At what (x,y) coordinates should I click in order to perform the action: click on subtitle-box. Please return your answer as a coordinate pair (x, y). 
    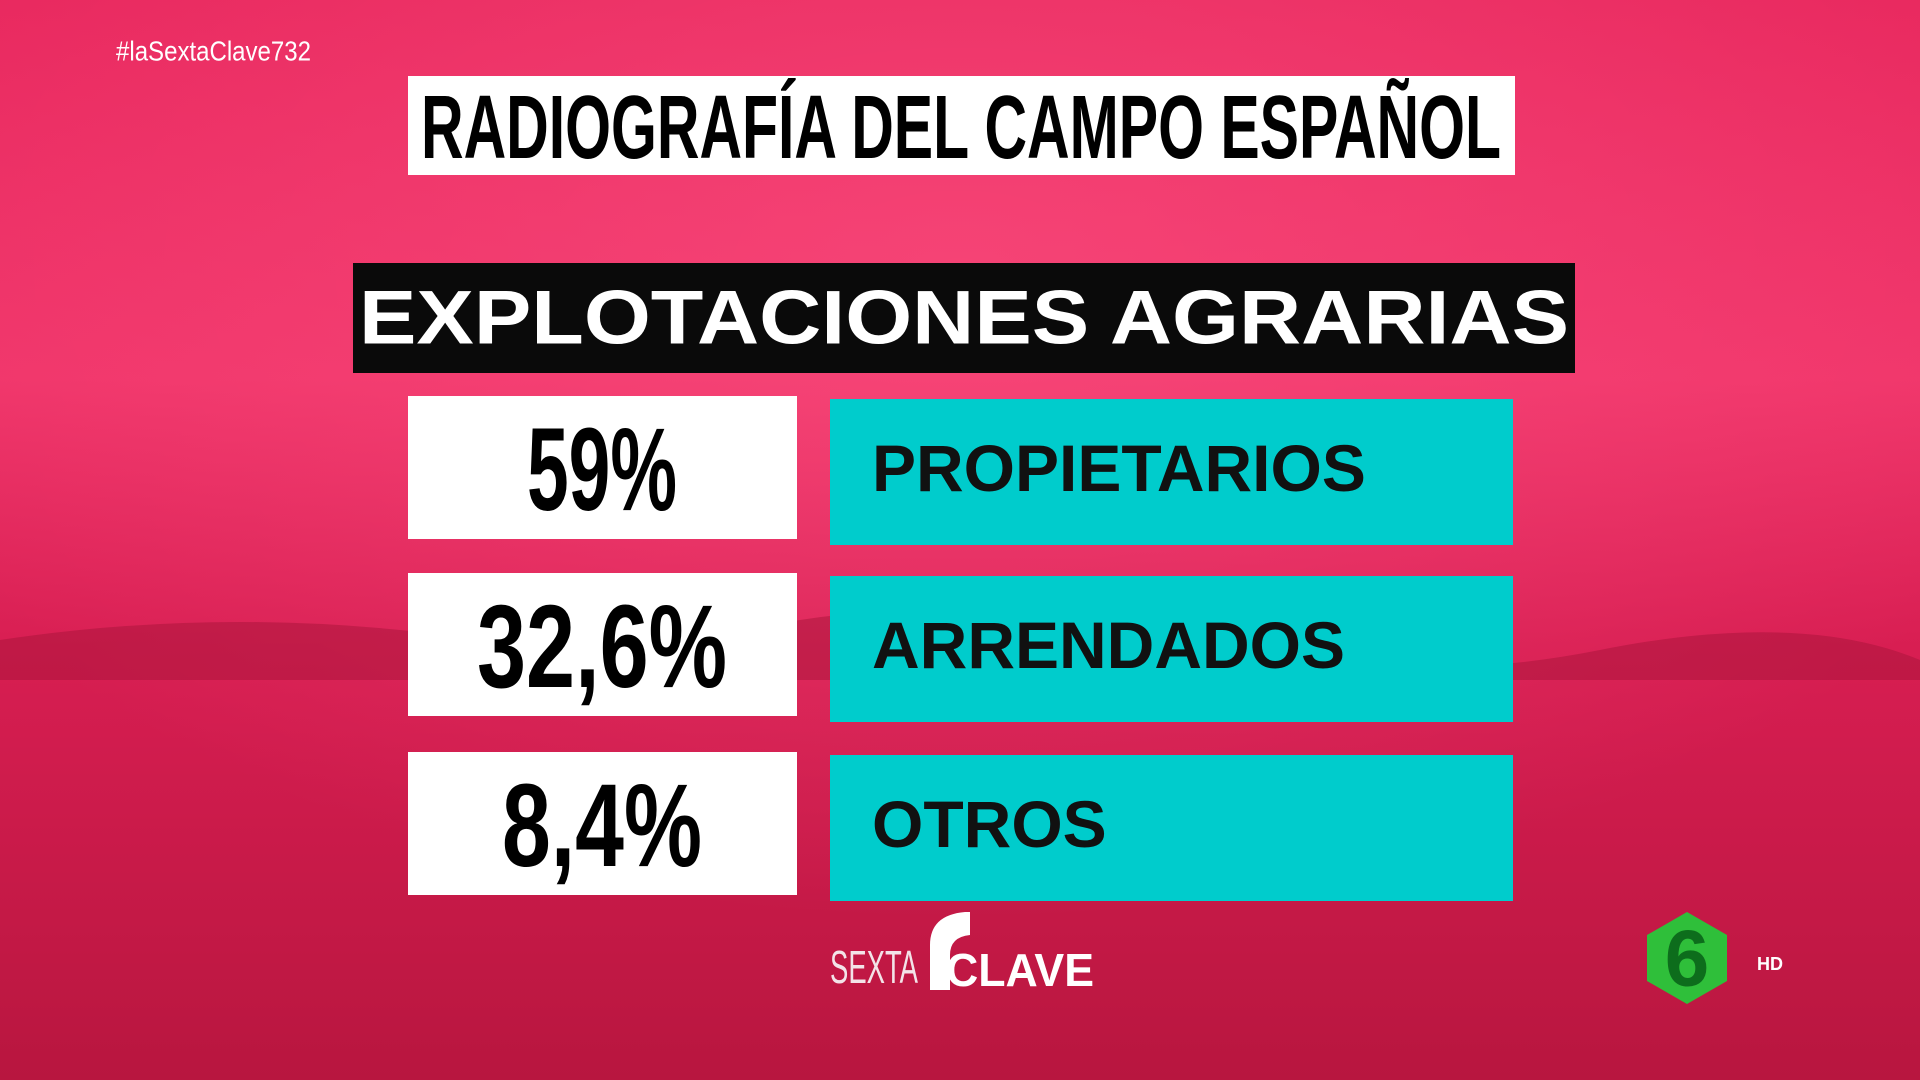
    Looking at the image, I should click on (964, 318).